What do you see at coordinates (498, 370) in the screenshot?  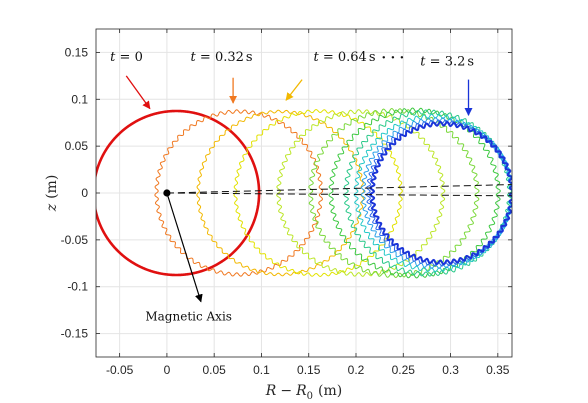 I see `x-tick-label-8: 0.35` at bounding box center [498, 370].